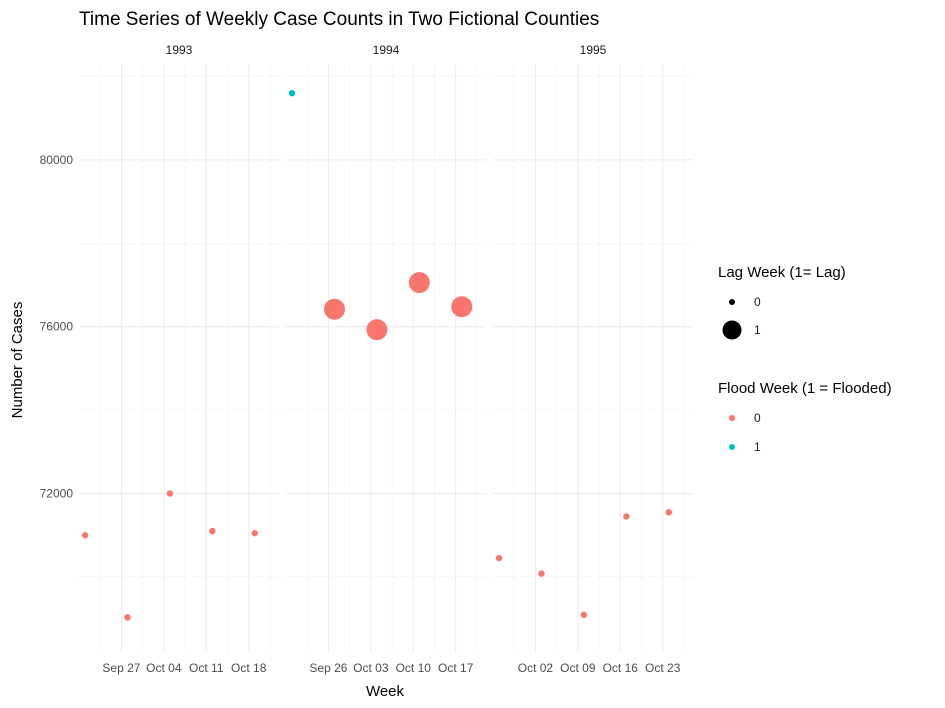 This screenshot has width=945, height=708. I want to click on x-tick-label: Oct 23, so click(663, 668).